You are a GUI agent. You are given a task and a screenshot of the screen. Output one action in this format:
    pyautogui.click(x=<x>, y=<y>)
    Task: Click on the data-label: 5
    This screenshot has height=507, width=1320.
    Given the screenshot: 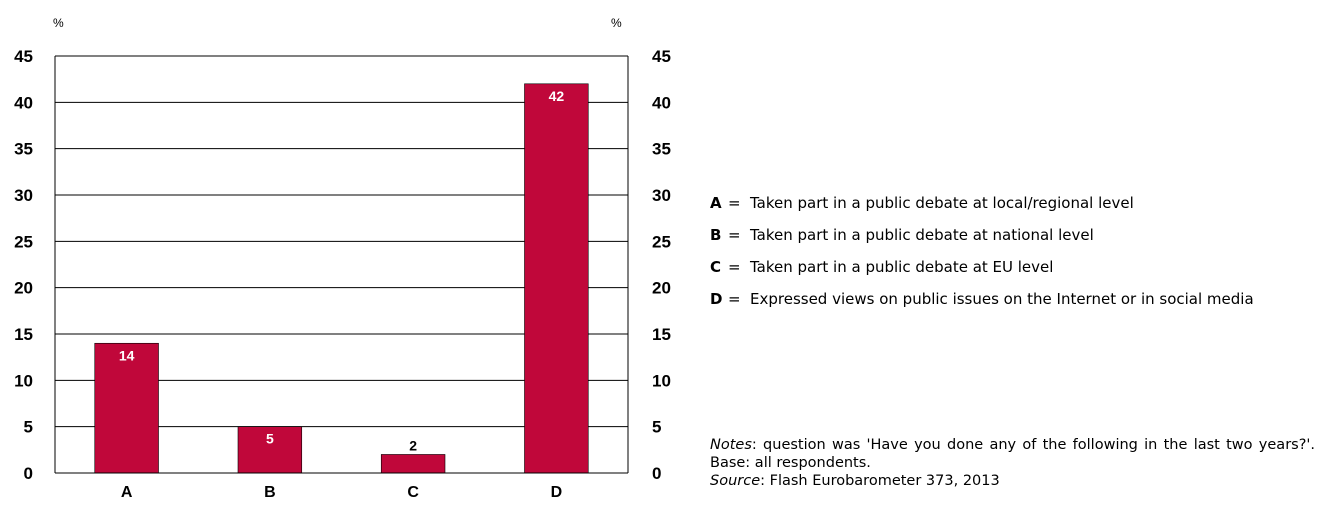 What is the action you would take?
    pyautogui.click(x=270, y=439)
    